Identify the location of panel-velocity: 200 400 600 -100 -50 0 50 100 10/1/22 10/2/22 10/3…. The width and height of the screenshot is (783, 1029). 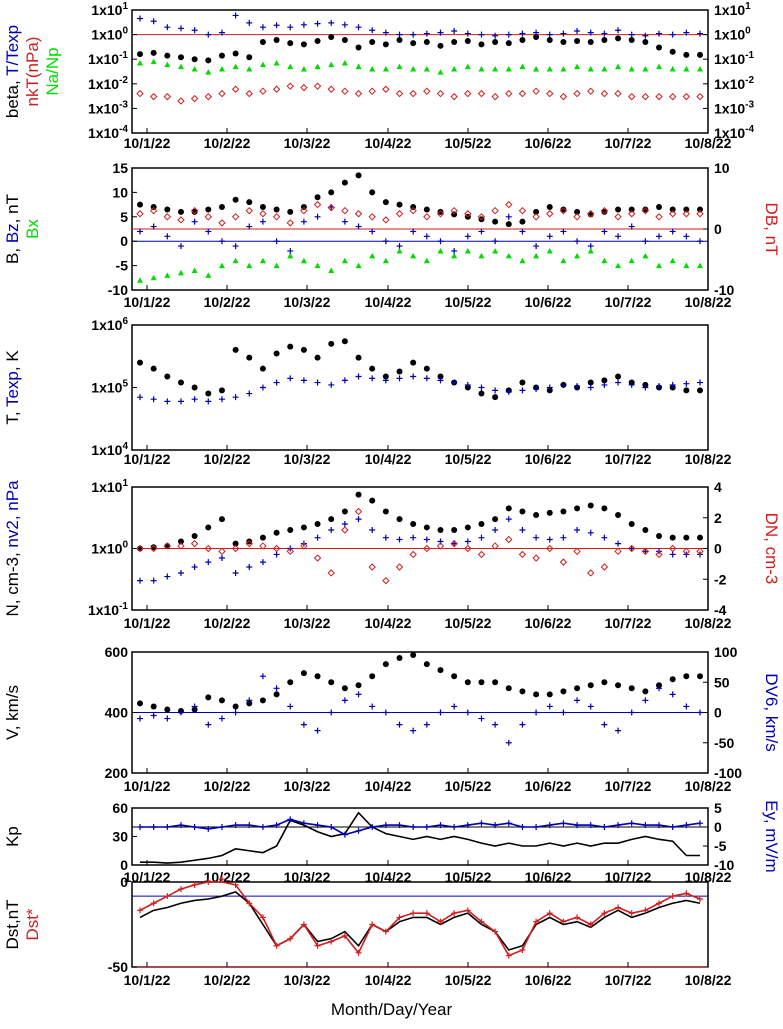
(392, 719).